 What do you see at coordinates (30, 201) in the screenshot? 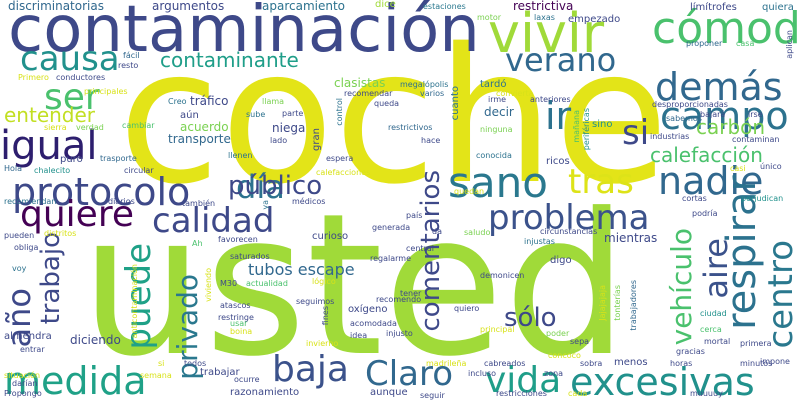
I see `word-recomiendan: recomiendan` at bounding box center [30, 201].